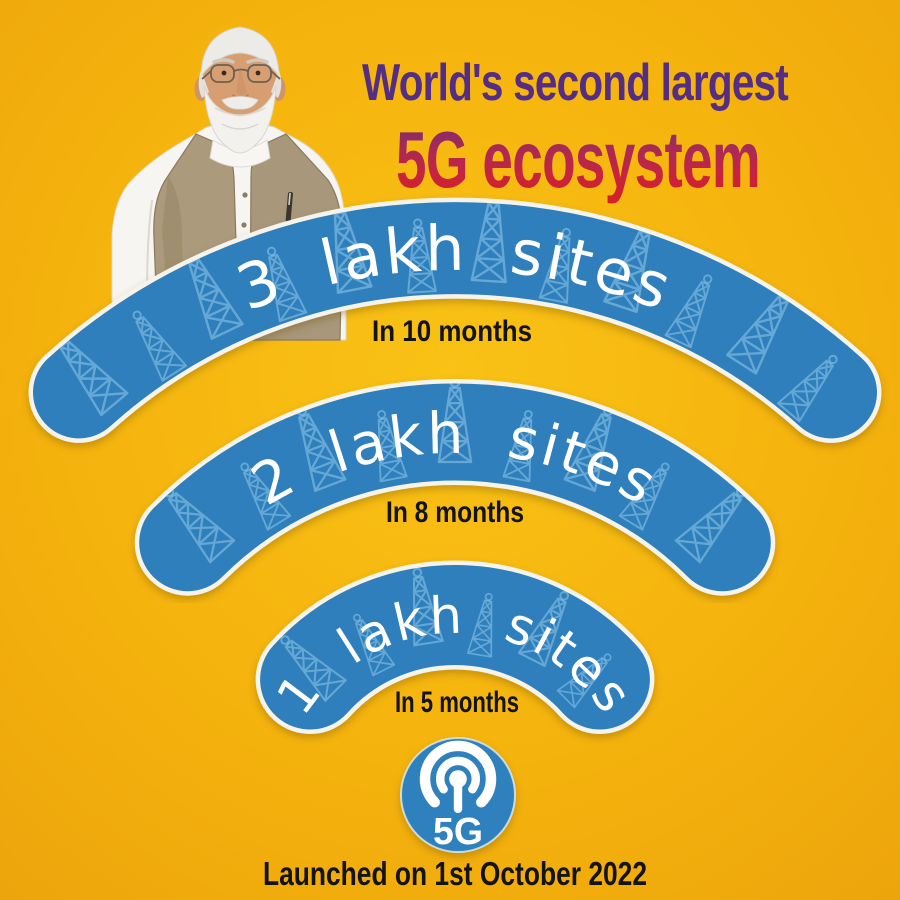 The width and height of the screenshot is (900, 900). I want to click on pocket-pen, so click(289, 206).